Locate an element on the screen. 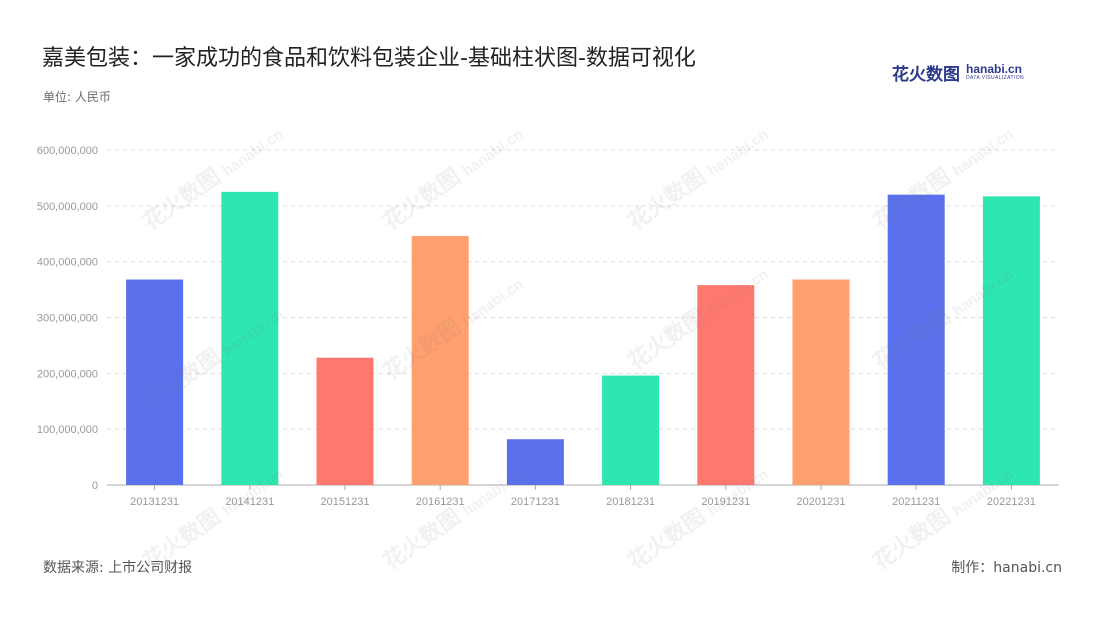  logo-en-block: hanabi.cn DATA VISUALIZATION is located at coordinates (995, 72).